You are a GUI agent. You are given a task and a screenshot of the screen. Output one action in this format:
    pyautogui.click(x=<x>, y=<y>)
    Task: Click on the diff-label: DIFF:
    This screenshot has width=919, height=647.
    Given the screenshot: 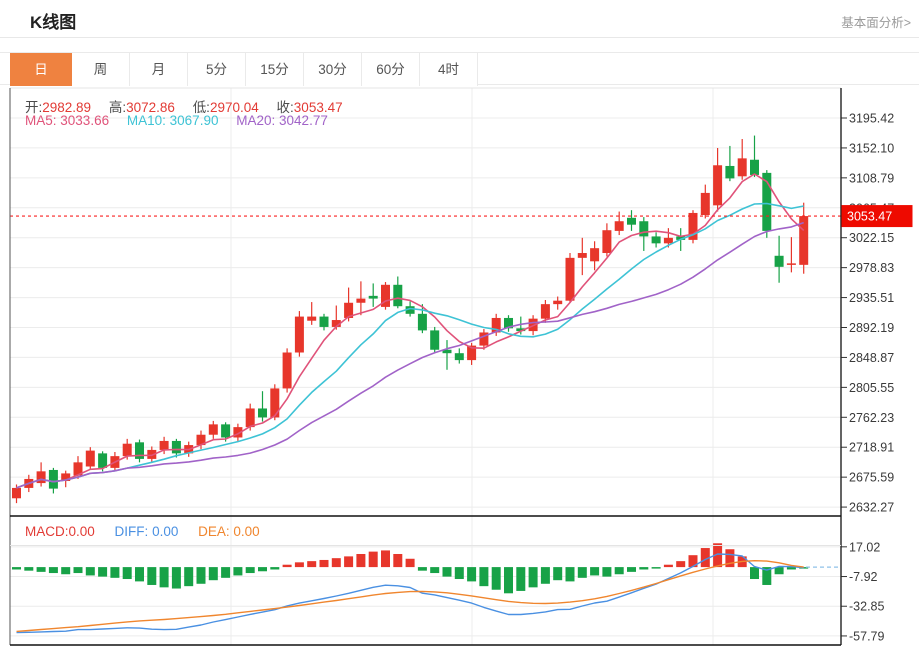 What is the action you would take?
    pyautogui.click(x=131, y=531)
    